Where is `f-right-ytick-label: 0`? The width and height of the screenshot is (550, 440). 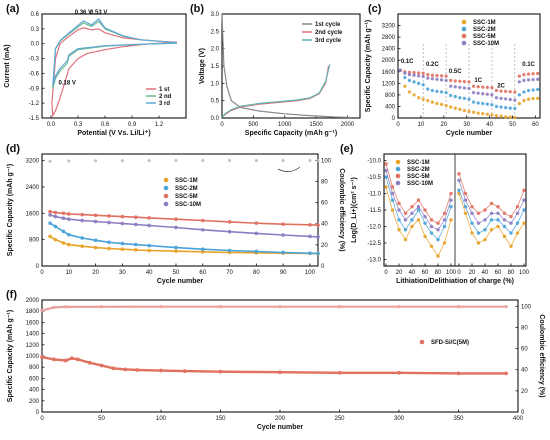 f-right-ytick-label: 0 is located at coordinates (523, 413).